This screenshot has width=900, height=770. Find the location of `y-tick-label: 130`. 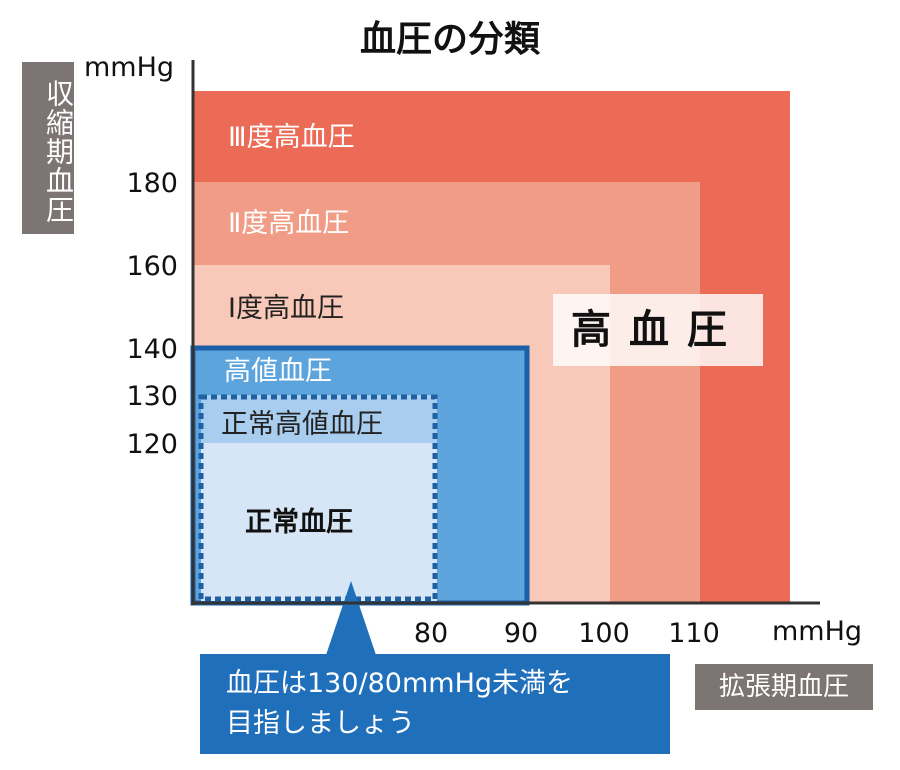

y-tick-label: 130 is located at coordinates (152, 396).